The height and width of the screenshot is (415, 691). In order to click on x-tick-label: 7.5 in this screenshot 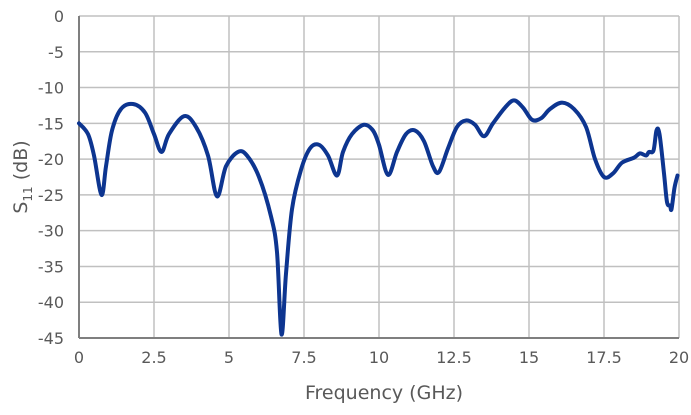, I will do `click(303, 357)`.